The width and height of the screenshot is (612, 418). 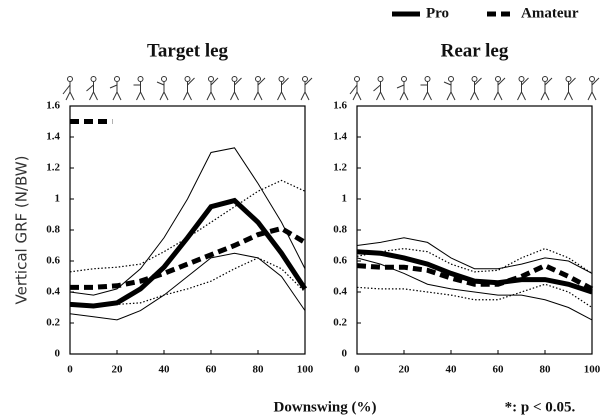 I want to click on x-axis-label: Downswing (%), so click(x=325, y=407).